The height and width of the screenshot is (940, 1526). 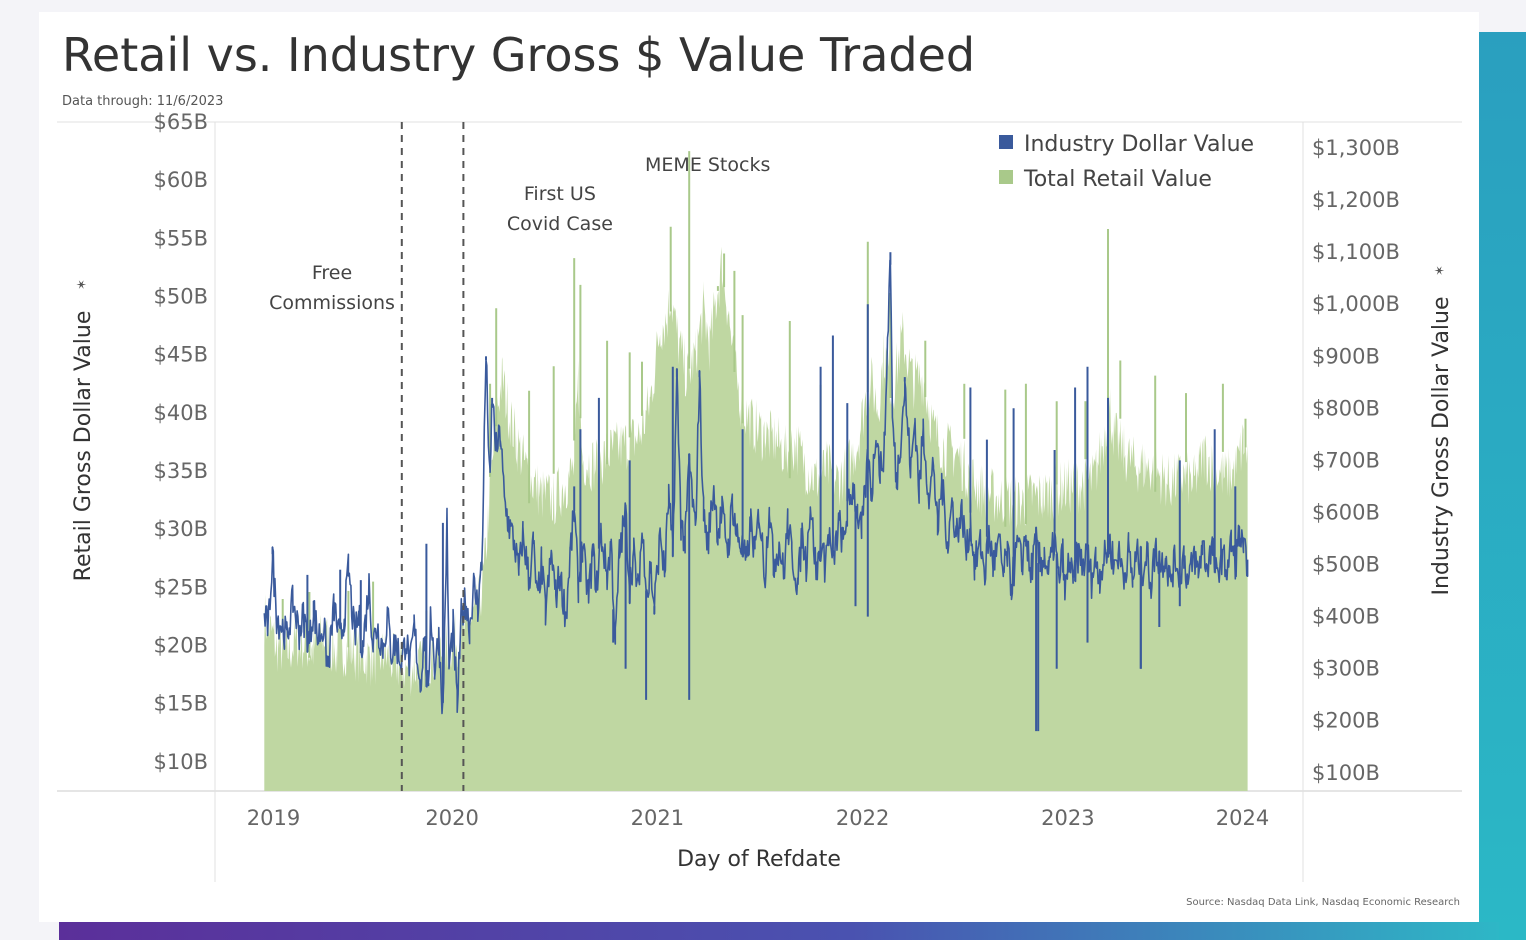 I want to click on right-tick-3: $400B, so click(x=1346, y=617).